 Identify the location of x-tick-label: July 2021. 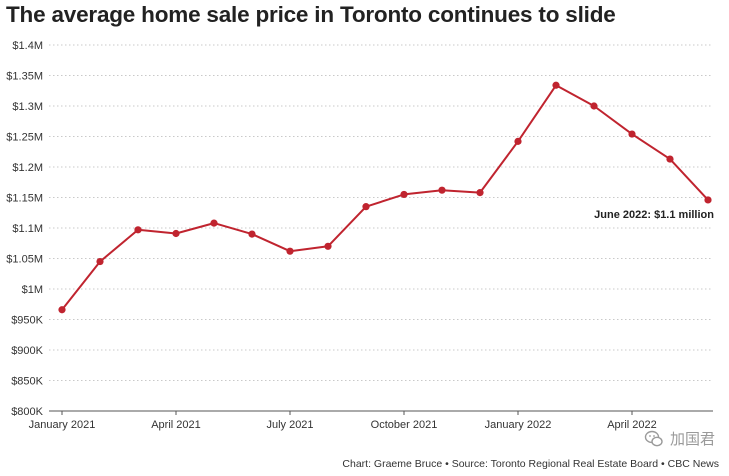
(289, 425).